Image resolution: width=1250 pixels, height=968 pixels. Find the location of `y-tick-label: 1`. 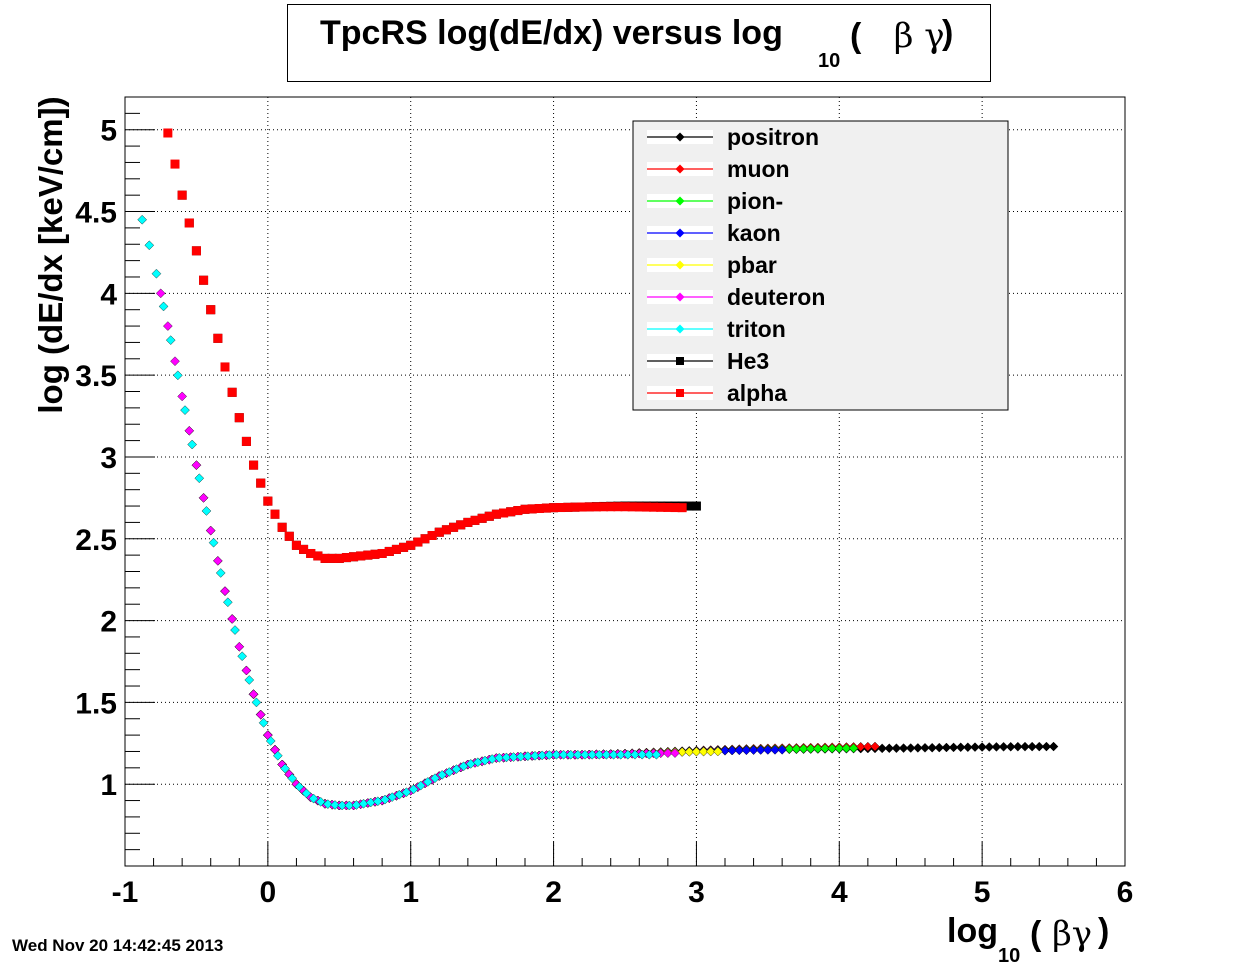

y-tick-label: 1 is located at coordinates (108, 785).